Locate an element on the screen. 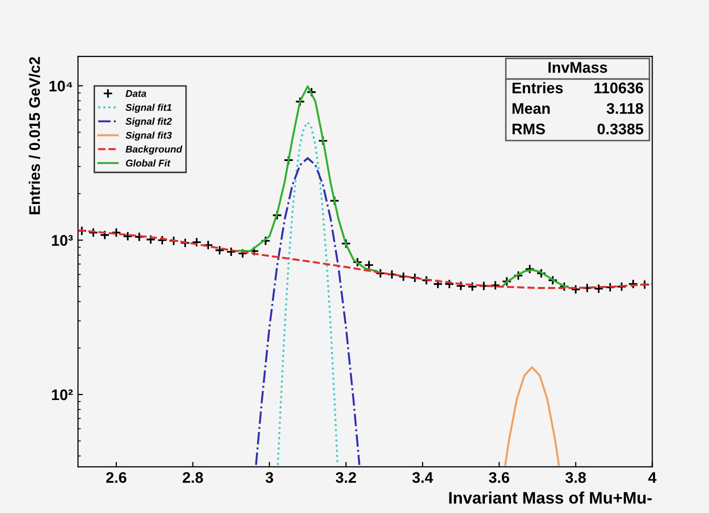 Image resolution: width=709 pixels, height=513 pixels. legend-label: Signal fit3 is located at coordinates (149, 136).